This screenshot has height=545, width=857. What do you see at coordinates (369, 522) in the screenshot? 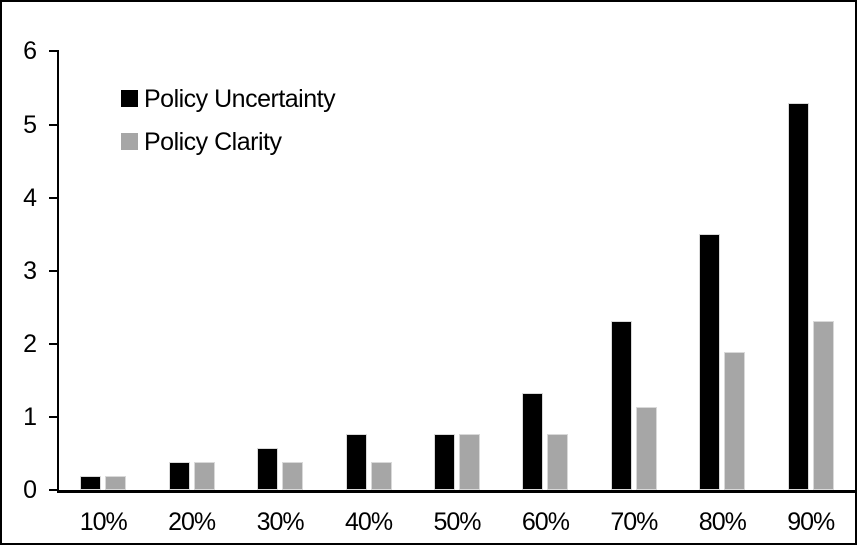
I see `x-axis-category-label: 40%` at bounding box center [369, 522].